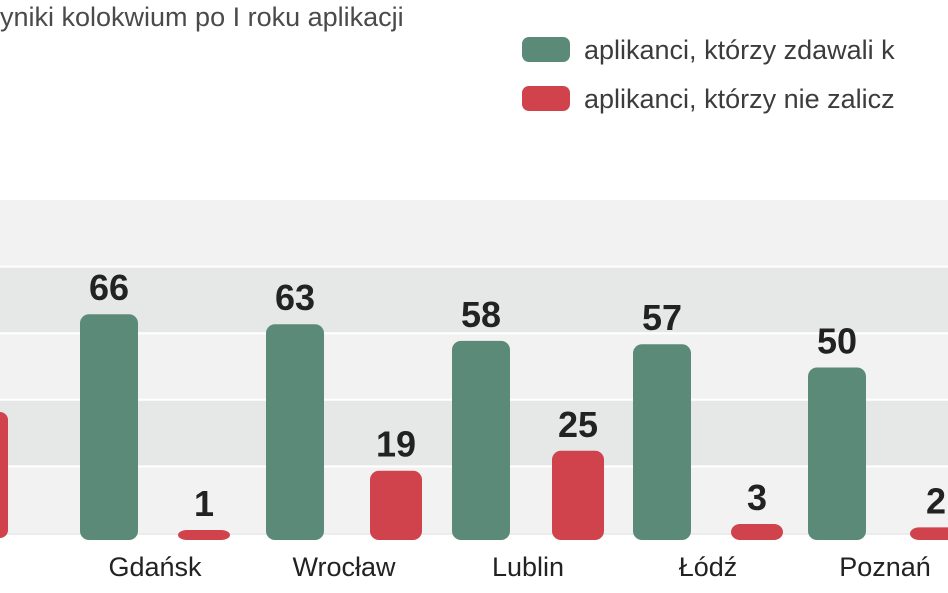  What do you see at coordinates (481, 314) in the screenshot?
I see `value-label-series-1: 58` at bounding box center [481, 314].